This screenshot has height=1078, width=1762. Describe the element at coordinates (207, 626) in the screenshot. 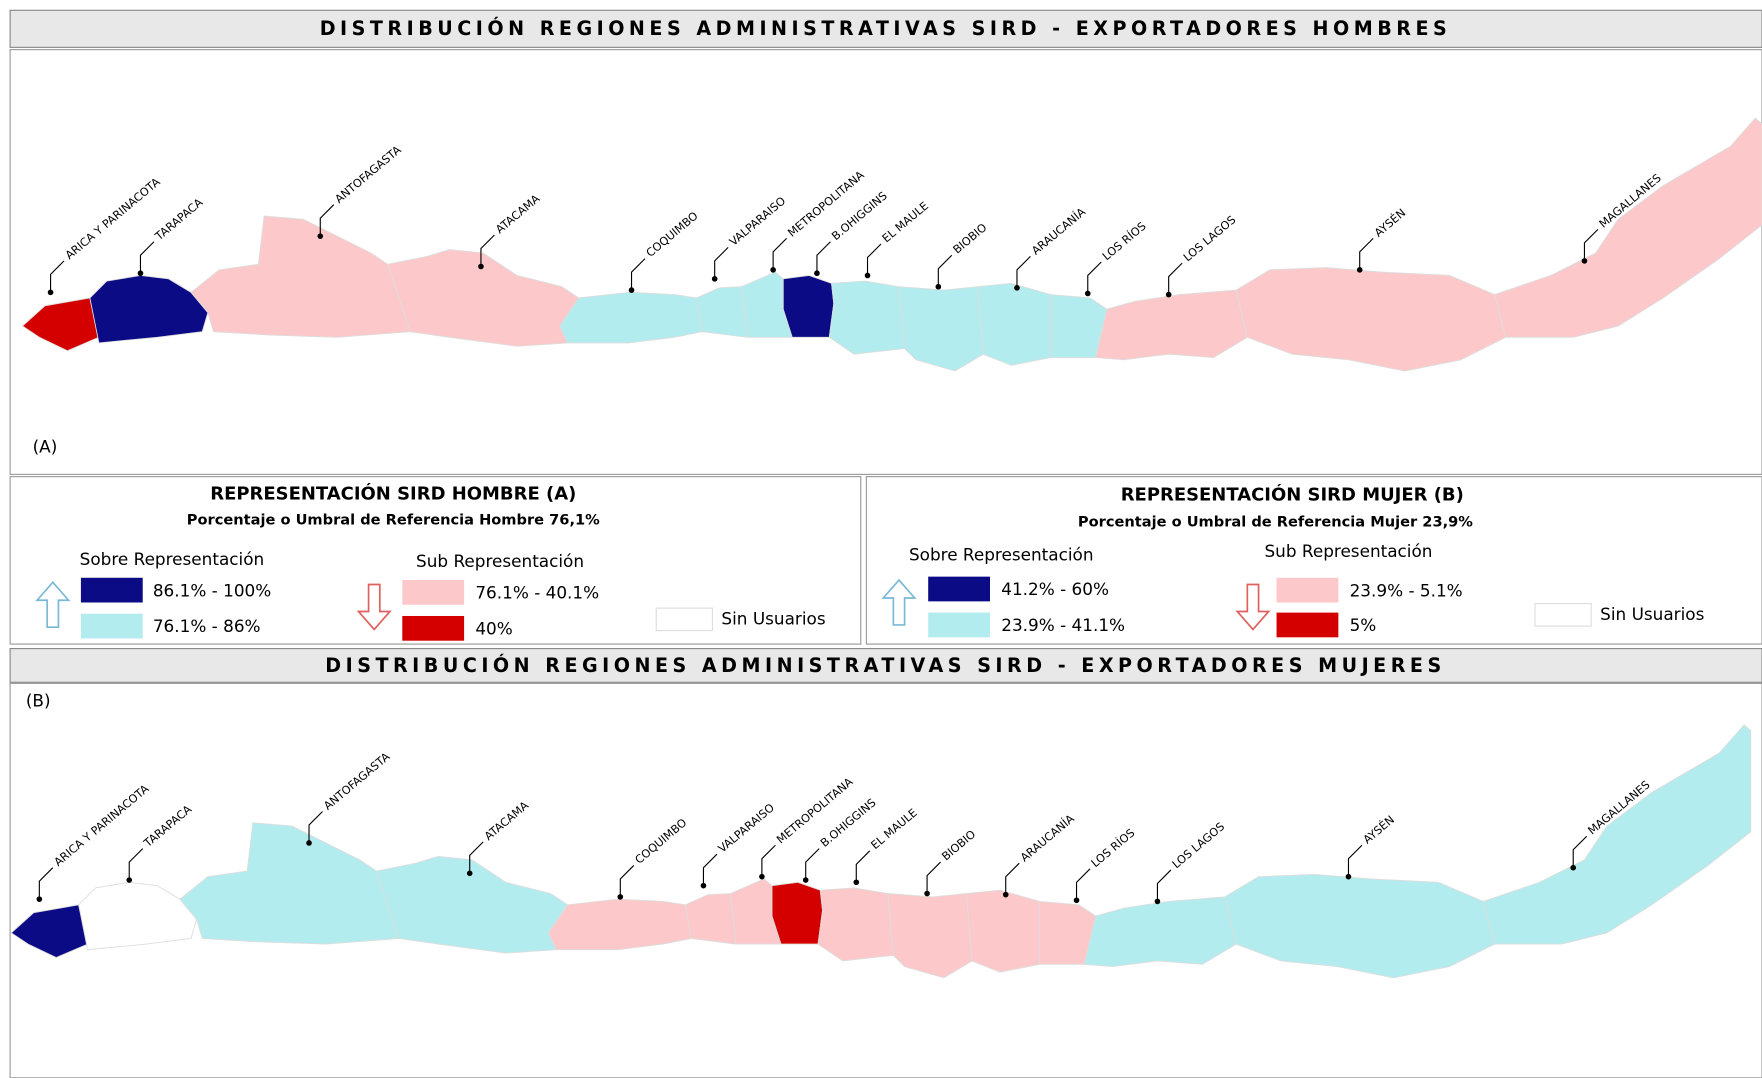

I see `legend-label: 76.1% - 86%` at that location.